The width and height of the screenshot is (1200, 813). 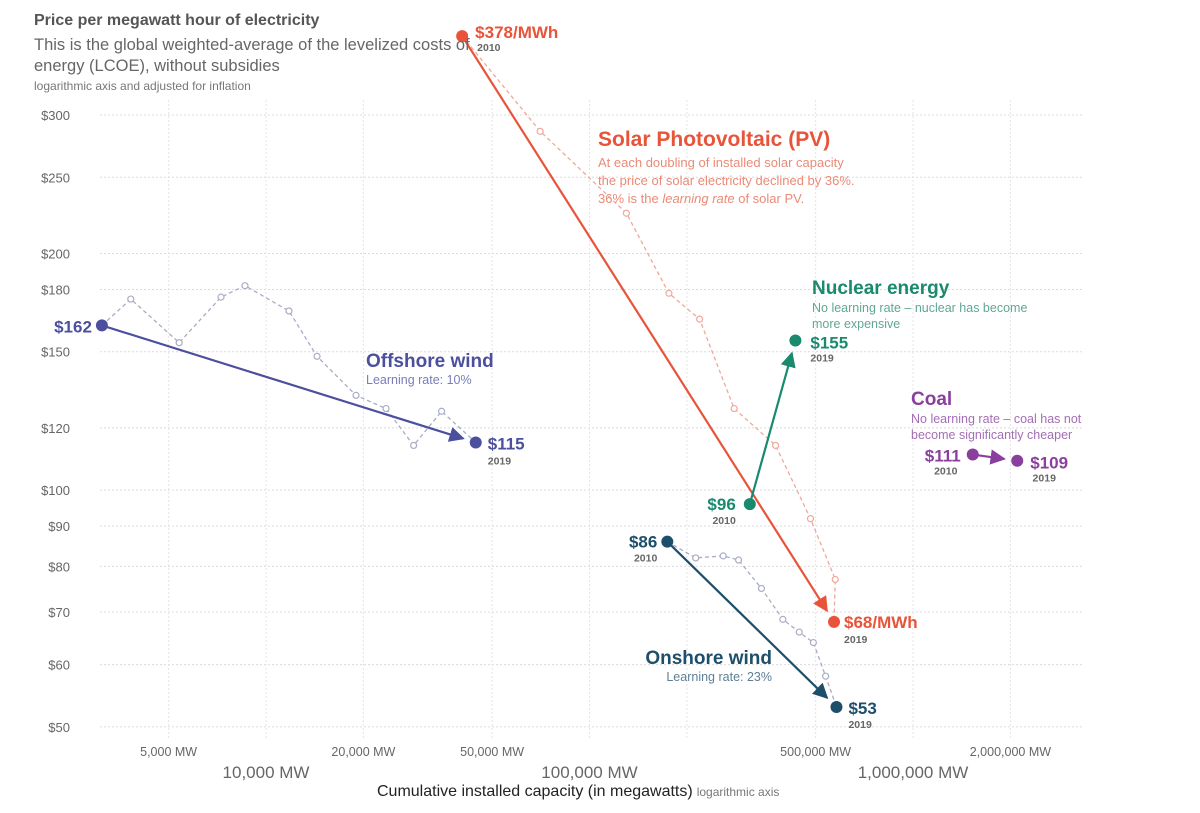 What do you see at coordinates (772, 428) in the screenshot?
I see `nuclear-energy-trend-arrow` at bounding box center [772, 428].